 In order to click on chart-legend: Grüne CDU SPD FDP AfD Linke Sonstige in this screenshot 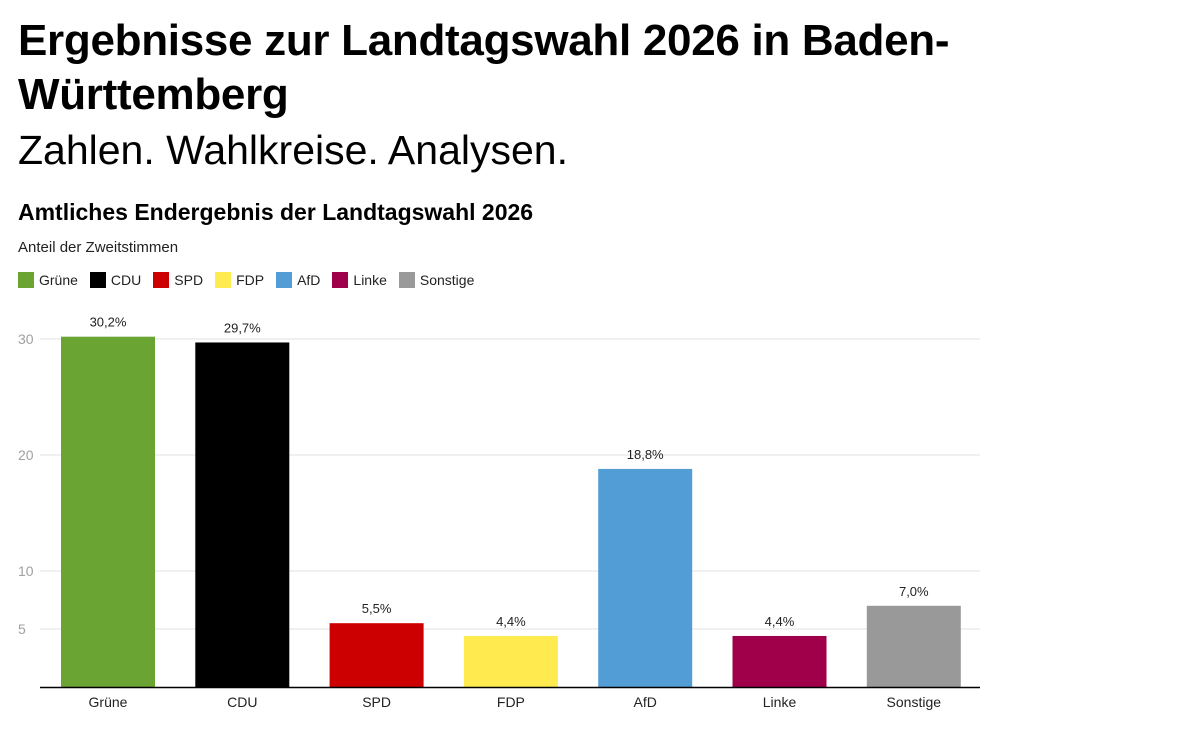, I will do `click(252, 280)`.